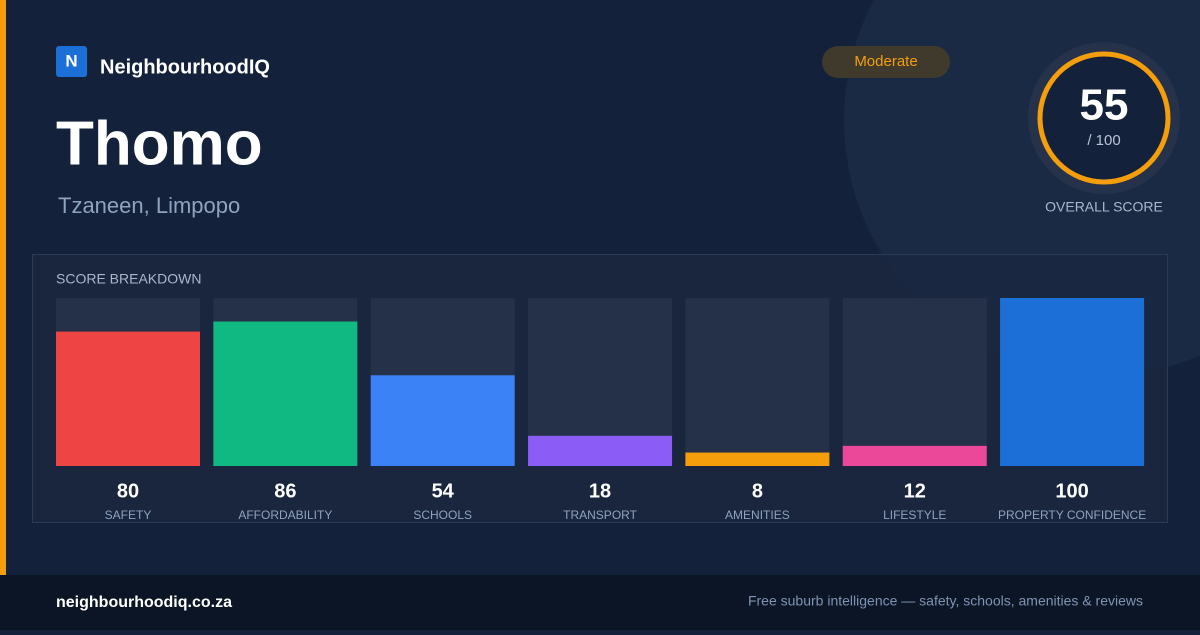  I want to click on category-label: PROPERTY CONFIDENCE, so click(1072, 515).